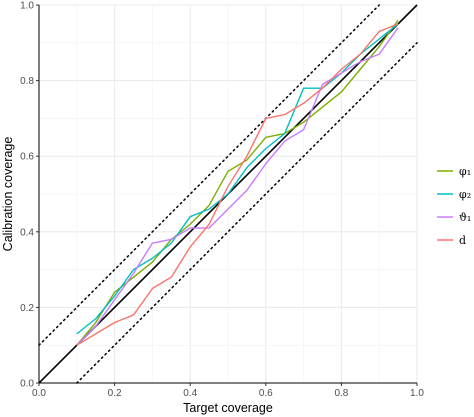  Describe the element at coordinates (27, 6) in the screenshot. I see `y-tick-label: 1.0` at that location.